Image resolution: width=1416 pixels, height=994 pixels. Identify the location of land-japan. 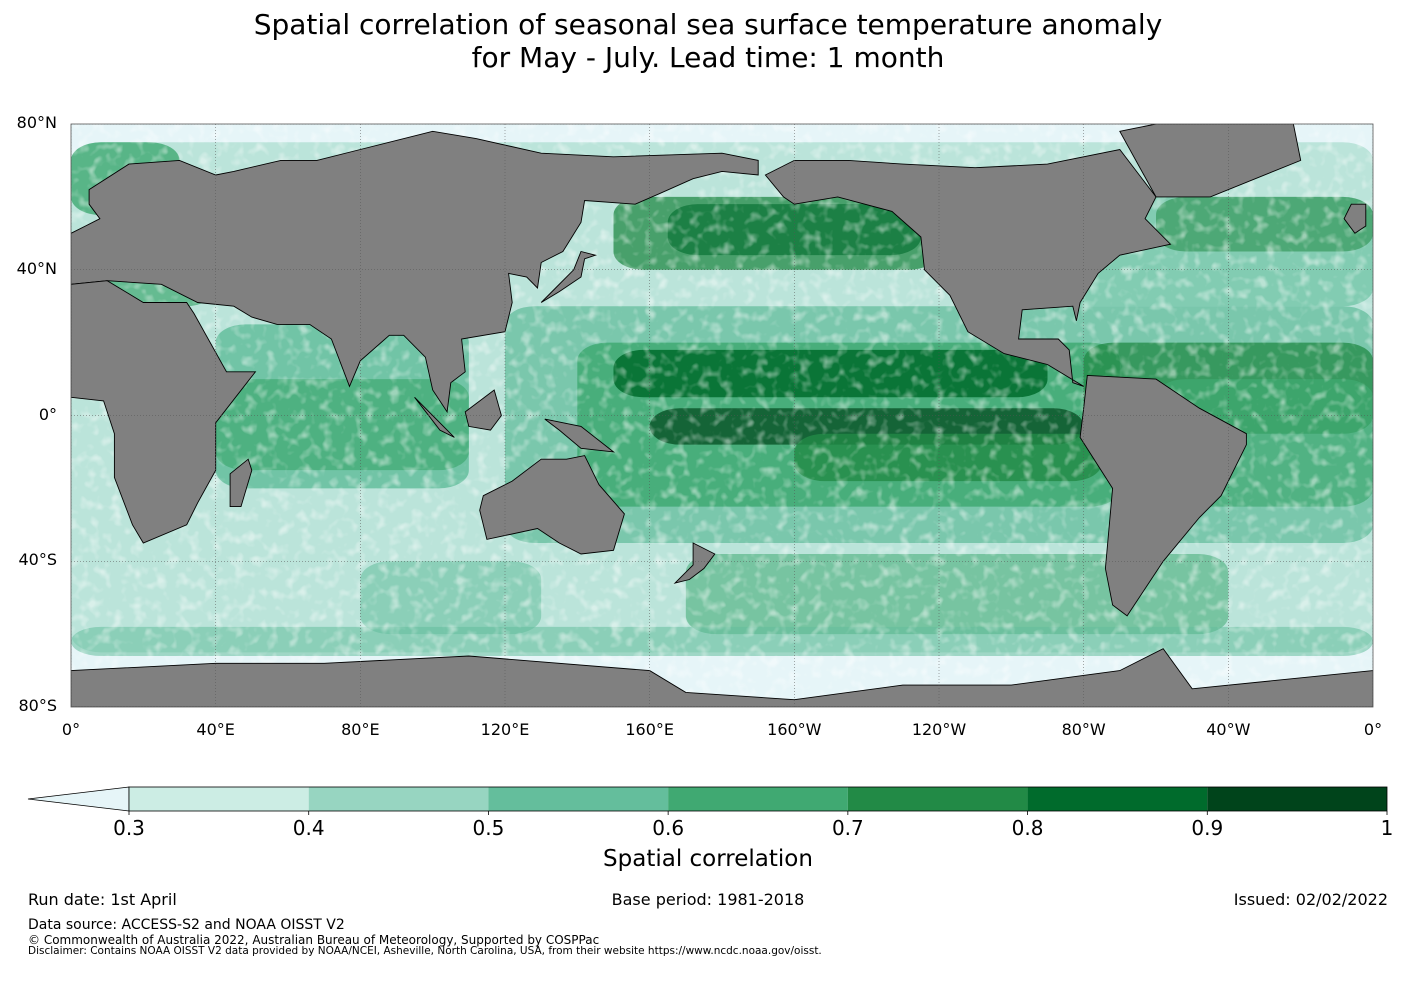
(568, 276).